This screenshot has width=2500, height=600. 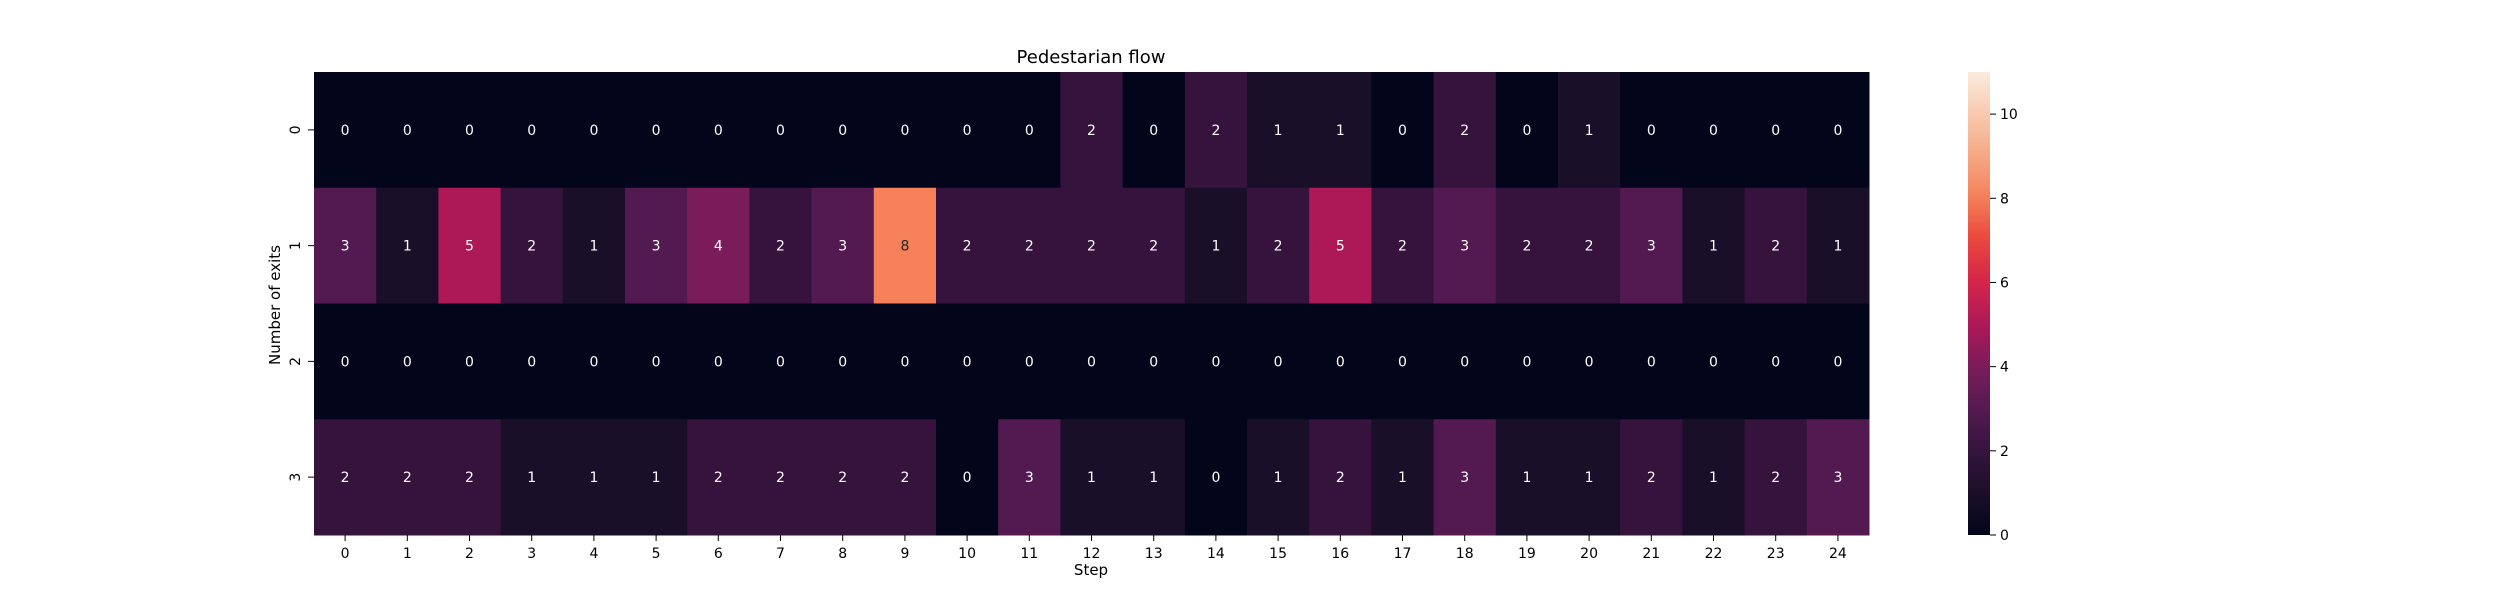 What do you see at coordinates (2004, 283) in the screenshot?
I see `colorbar-tick-label: 6` at bounding box center [2004, 283].